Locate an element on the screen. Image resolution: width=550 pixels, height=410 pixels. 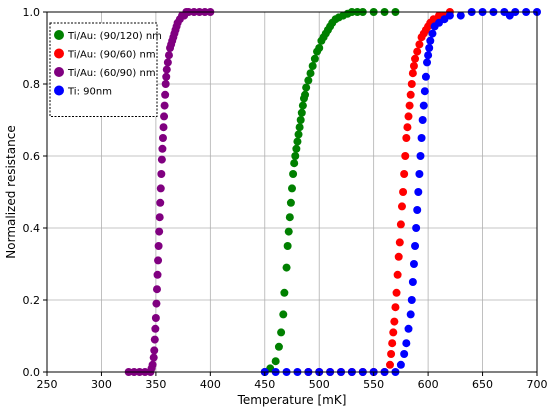
x-tick-label: 400 is located at coordinates (210, 384).